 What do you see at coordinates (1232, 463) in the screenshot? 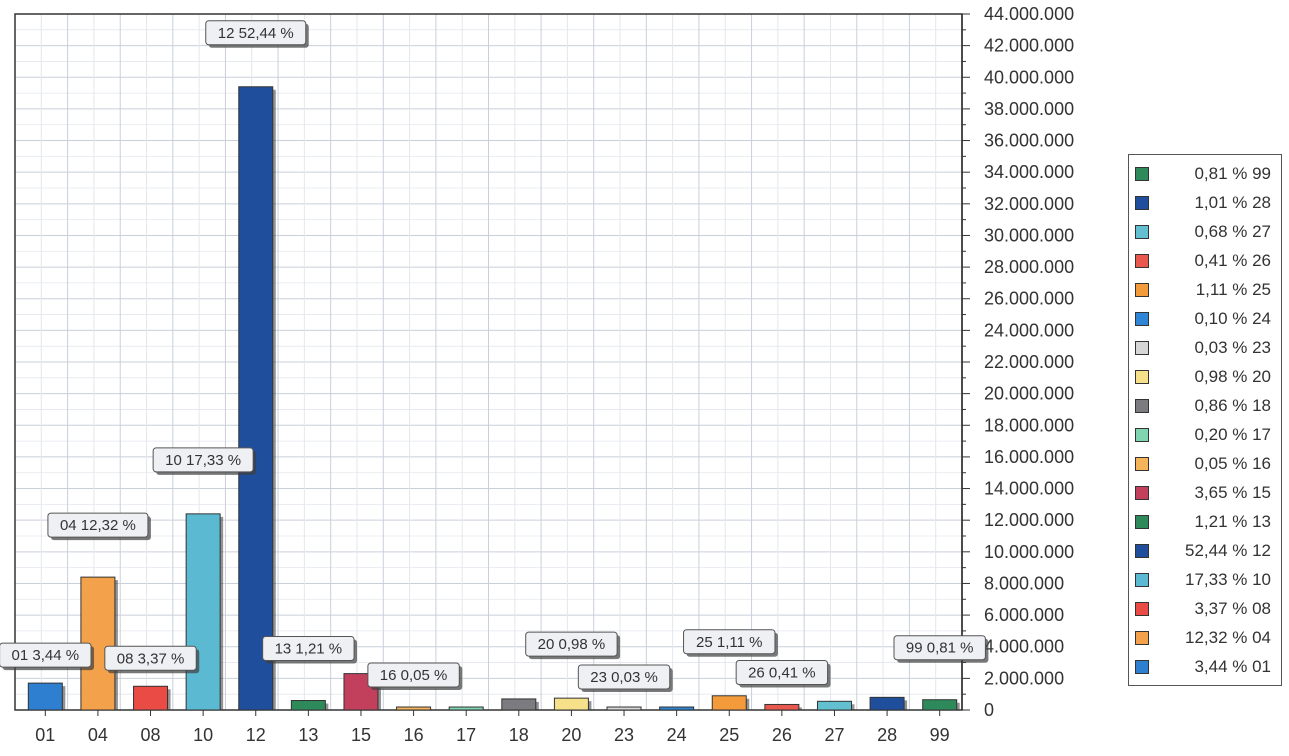
I see `legend-label: 0,05 % 16` at bounding box center [1232, 463].